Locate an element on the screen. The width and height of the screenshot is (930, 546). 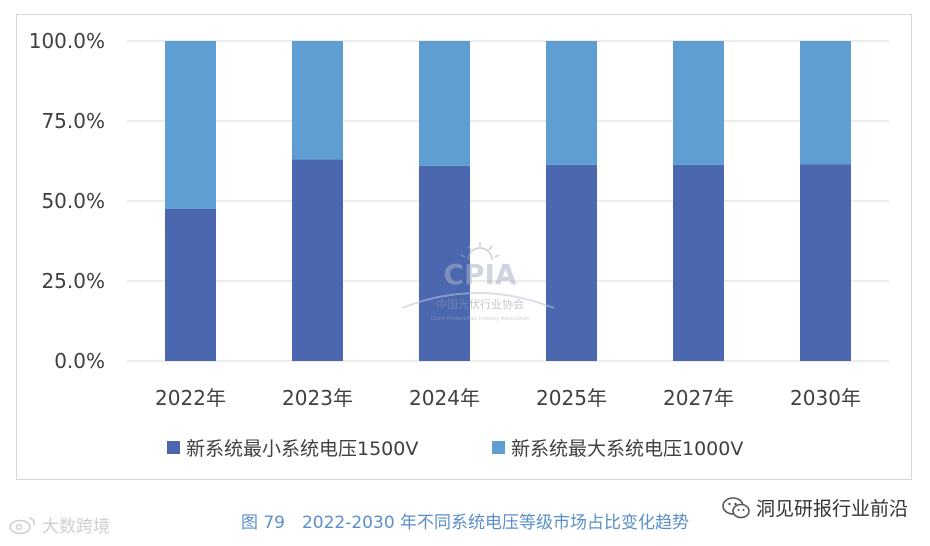
x-tick-label: 2022年 is located at coordinates (190, 398).